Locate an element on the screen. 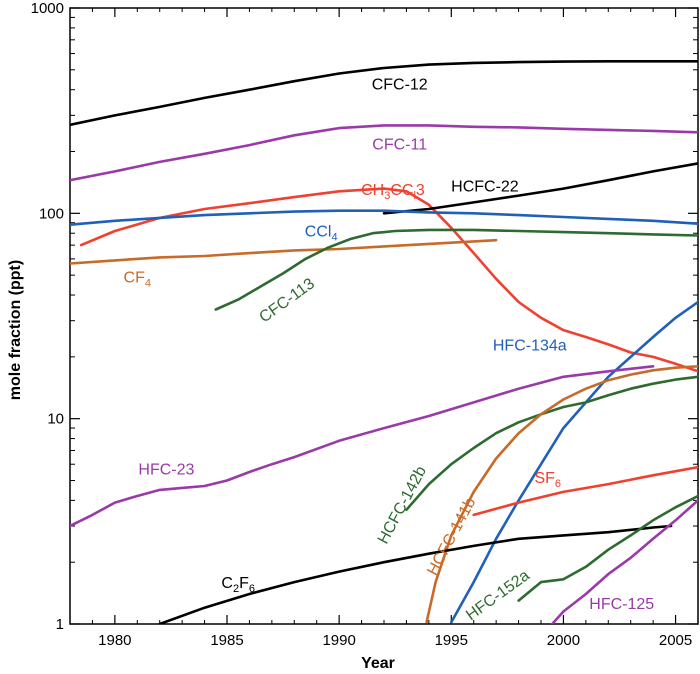 This screenshot has height=674, width=700. series-label-hfc-134a: HFC-134a is located at coordinates (530, 345).